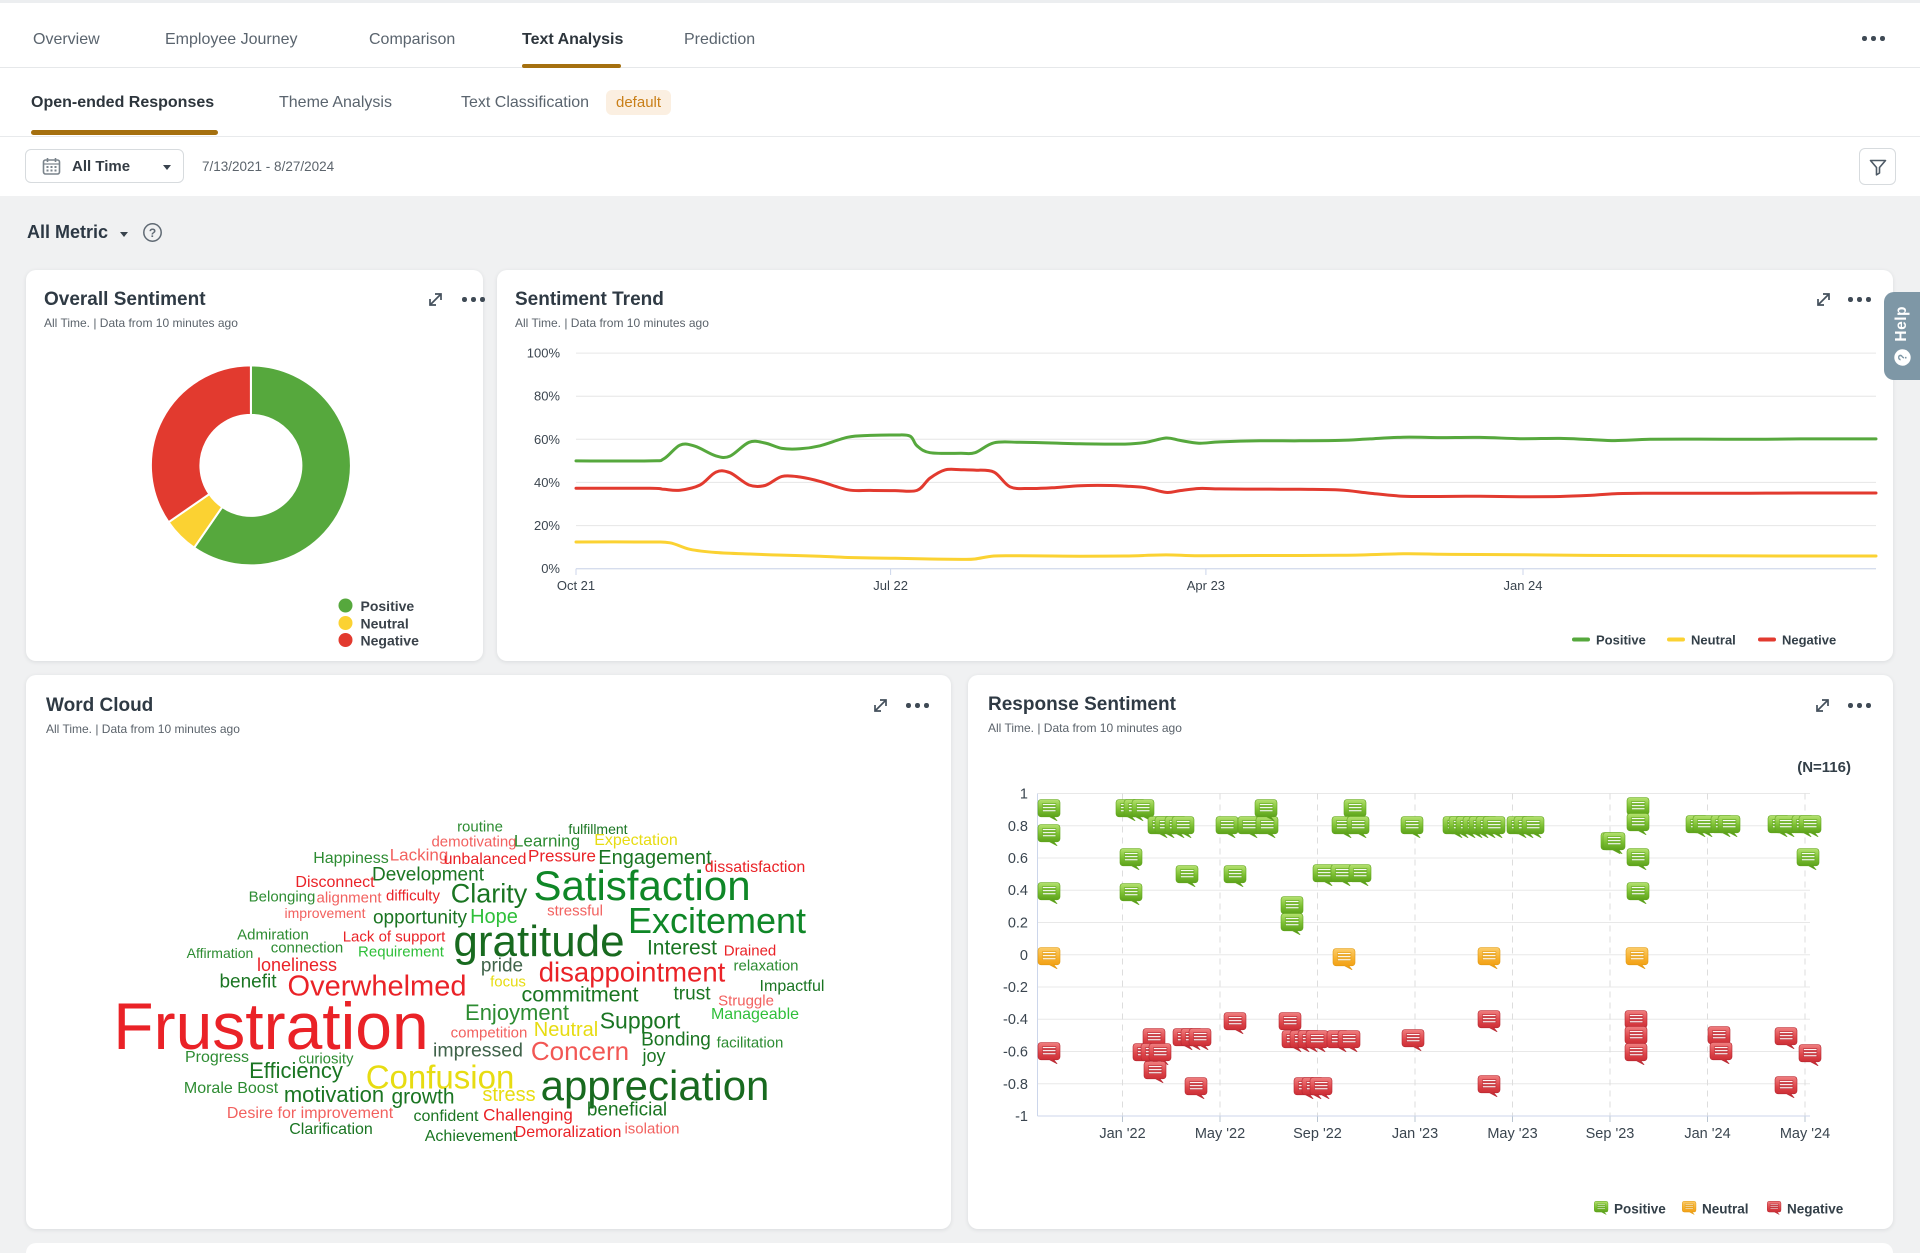 The image size is (1920, 1253). I want to click on svg-text: 80%, so click(547, 396).